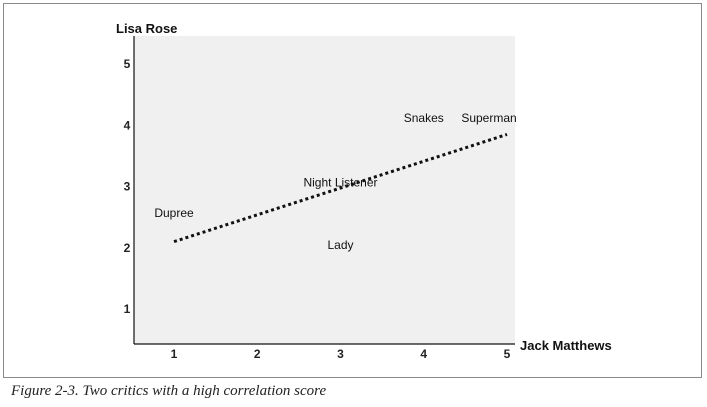  I want to click on x-tick-label: 5, so click(507, 354).